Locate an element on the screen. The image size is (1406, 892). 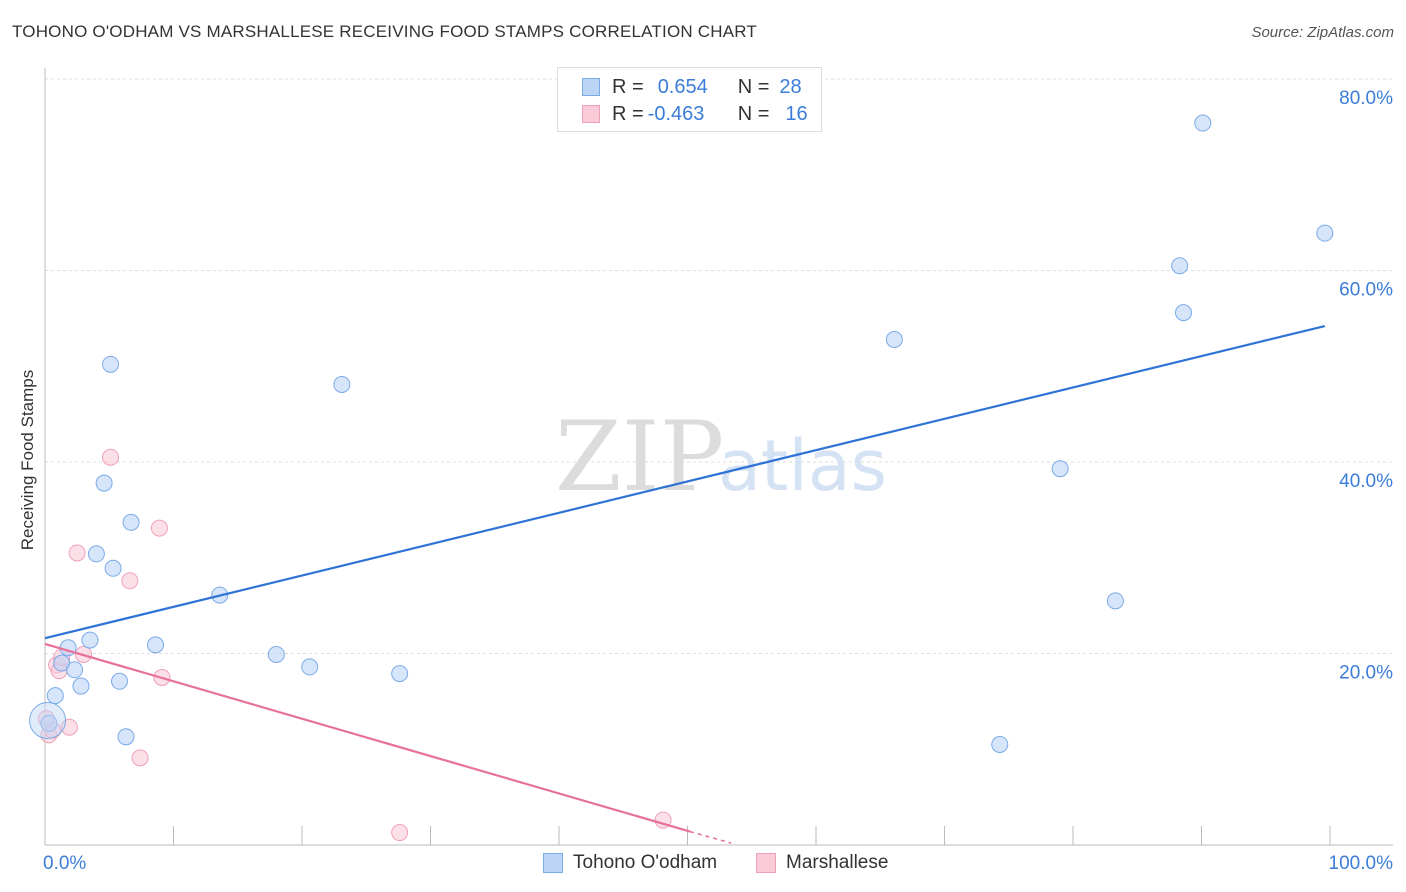
y-tick-label: 60.0% is located at coordinates (1366, 290).